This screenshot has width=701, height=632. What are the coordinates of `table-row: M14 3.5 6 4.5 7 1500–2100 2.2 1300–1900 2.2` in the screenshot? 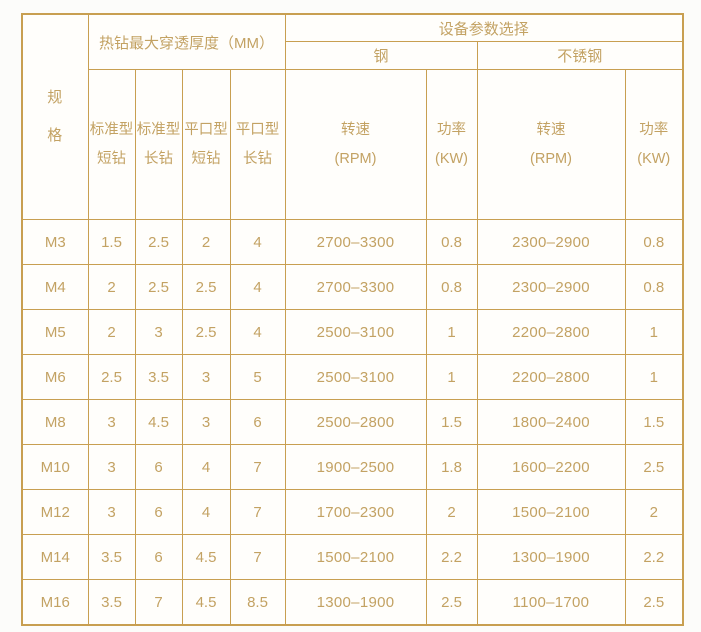 It's located at (352, 557).